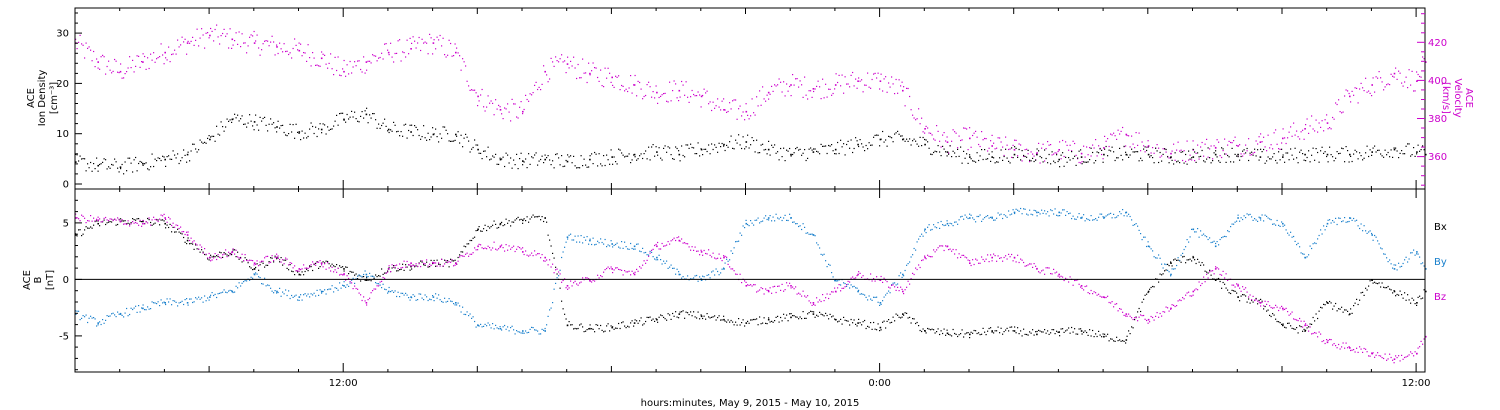 The image size is (1500, 410). What do you see at coordinates (925, 257) in the screenshot?
I see `data-point-bz` at bounding box center [925, 257].